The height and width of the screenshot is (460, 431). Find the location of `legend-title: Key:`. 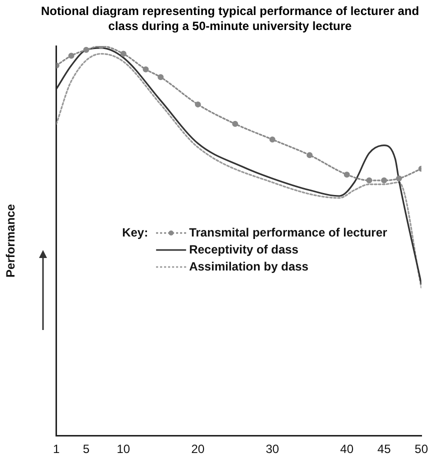

legend-title: Key: is located at coordinates (135, 232).